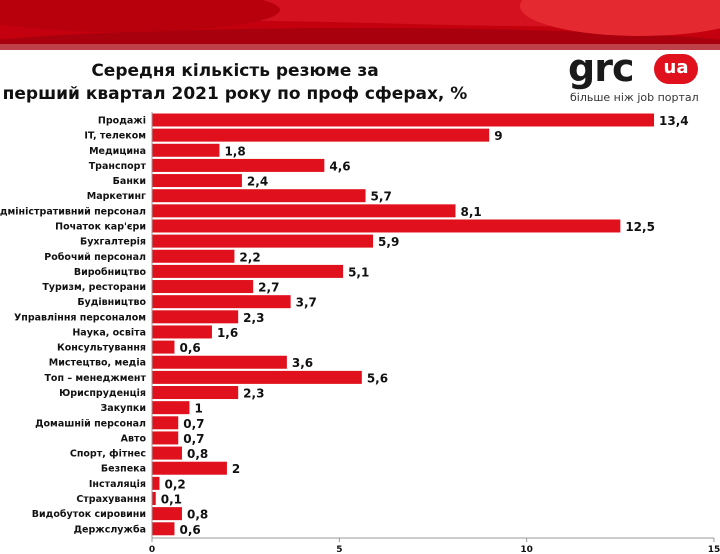  I want to click on value-label: 2,4, so click(257, 182).